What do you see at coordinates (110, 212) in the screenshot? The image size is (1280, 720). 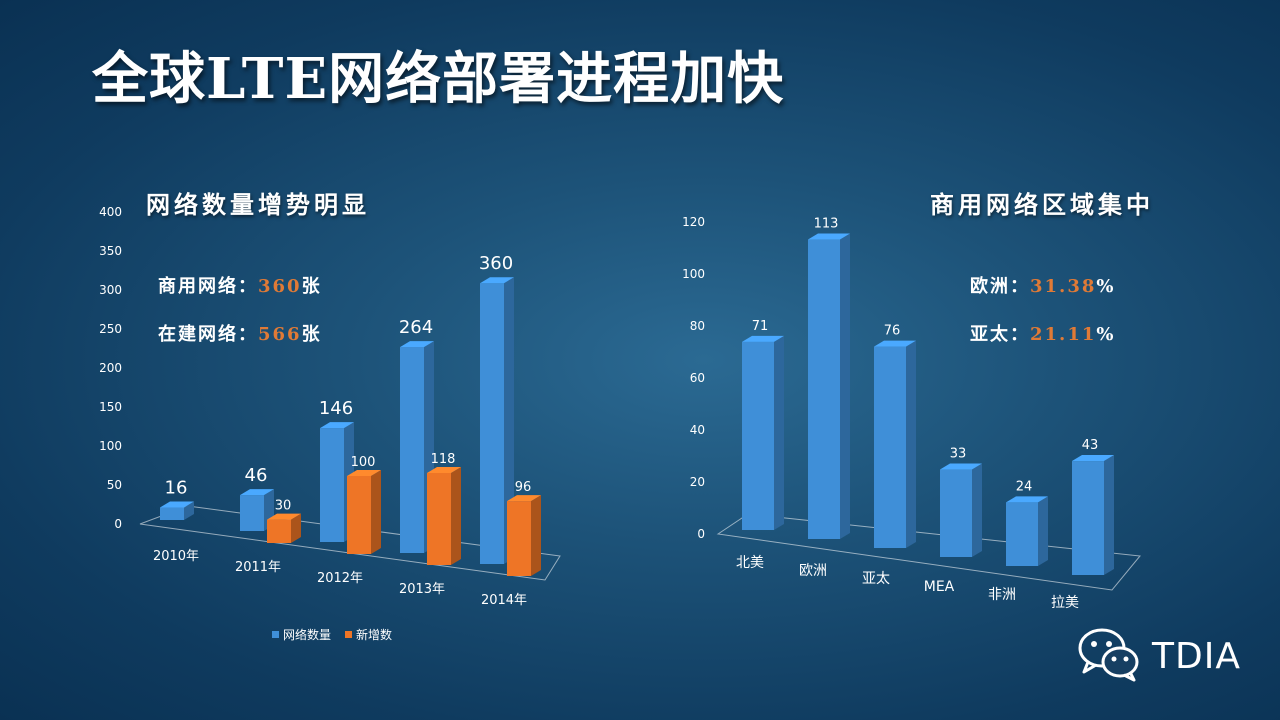 I see `y-tick-label: 400` at bounding box center [110, 212].